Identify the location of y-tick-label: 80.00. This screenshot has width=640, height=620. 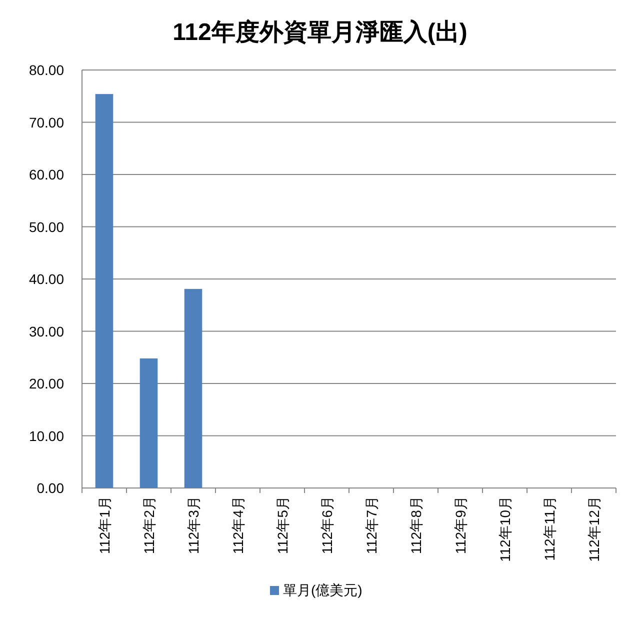
(46, 70).